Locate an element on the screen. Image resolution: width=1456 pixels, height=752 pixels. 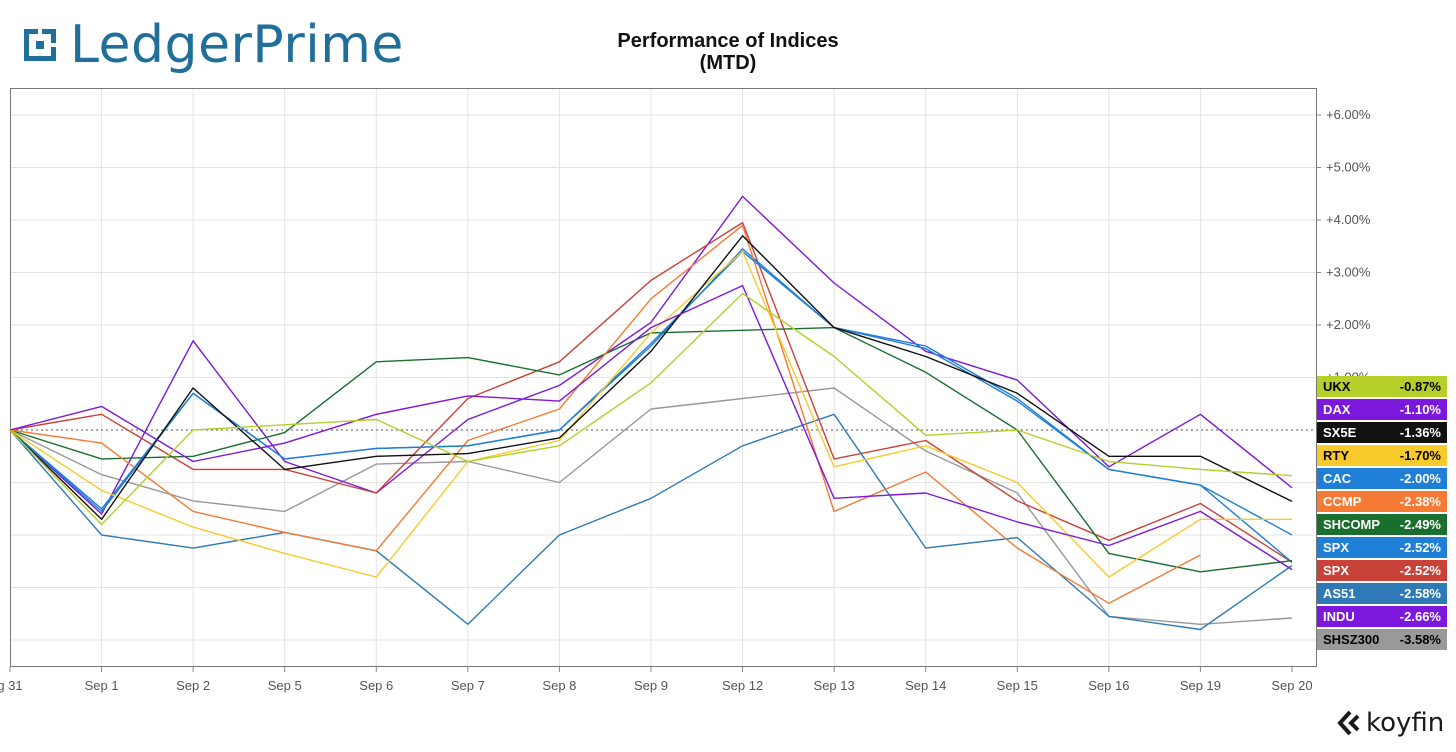
legend-item-ccmp: CCMP -2.38% is located at coordinates (1382, 501).